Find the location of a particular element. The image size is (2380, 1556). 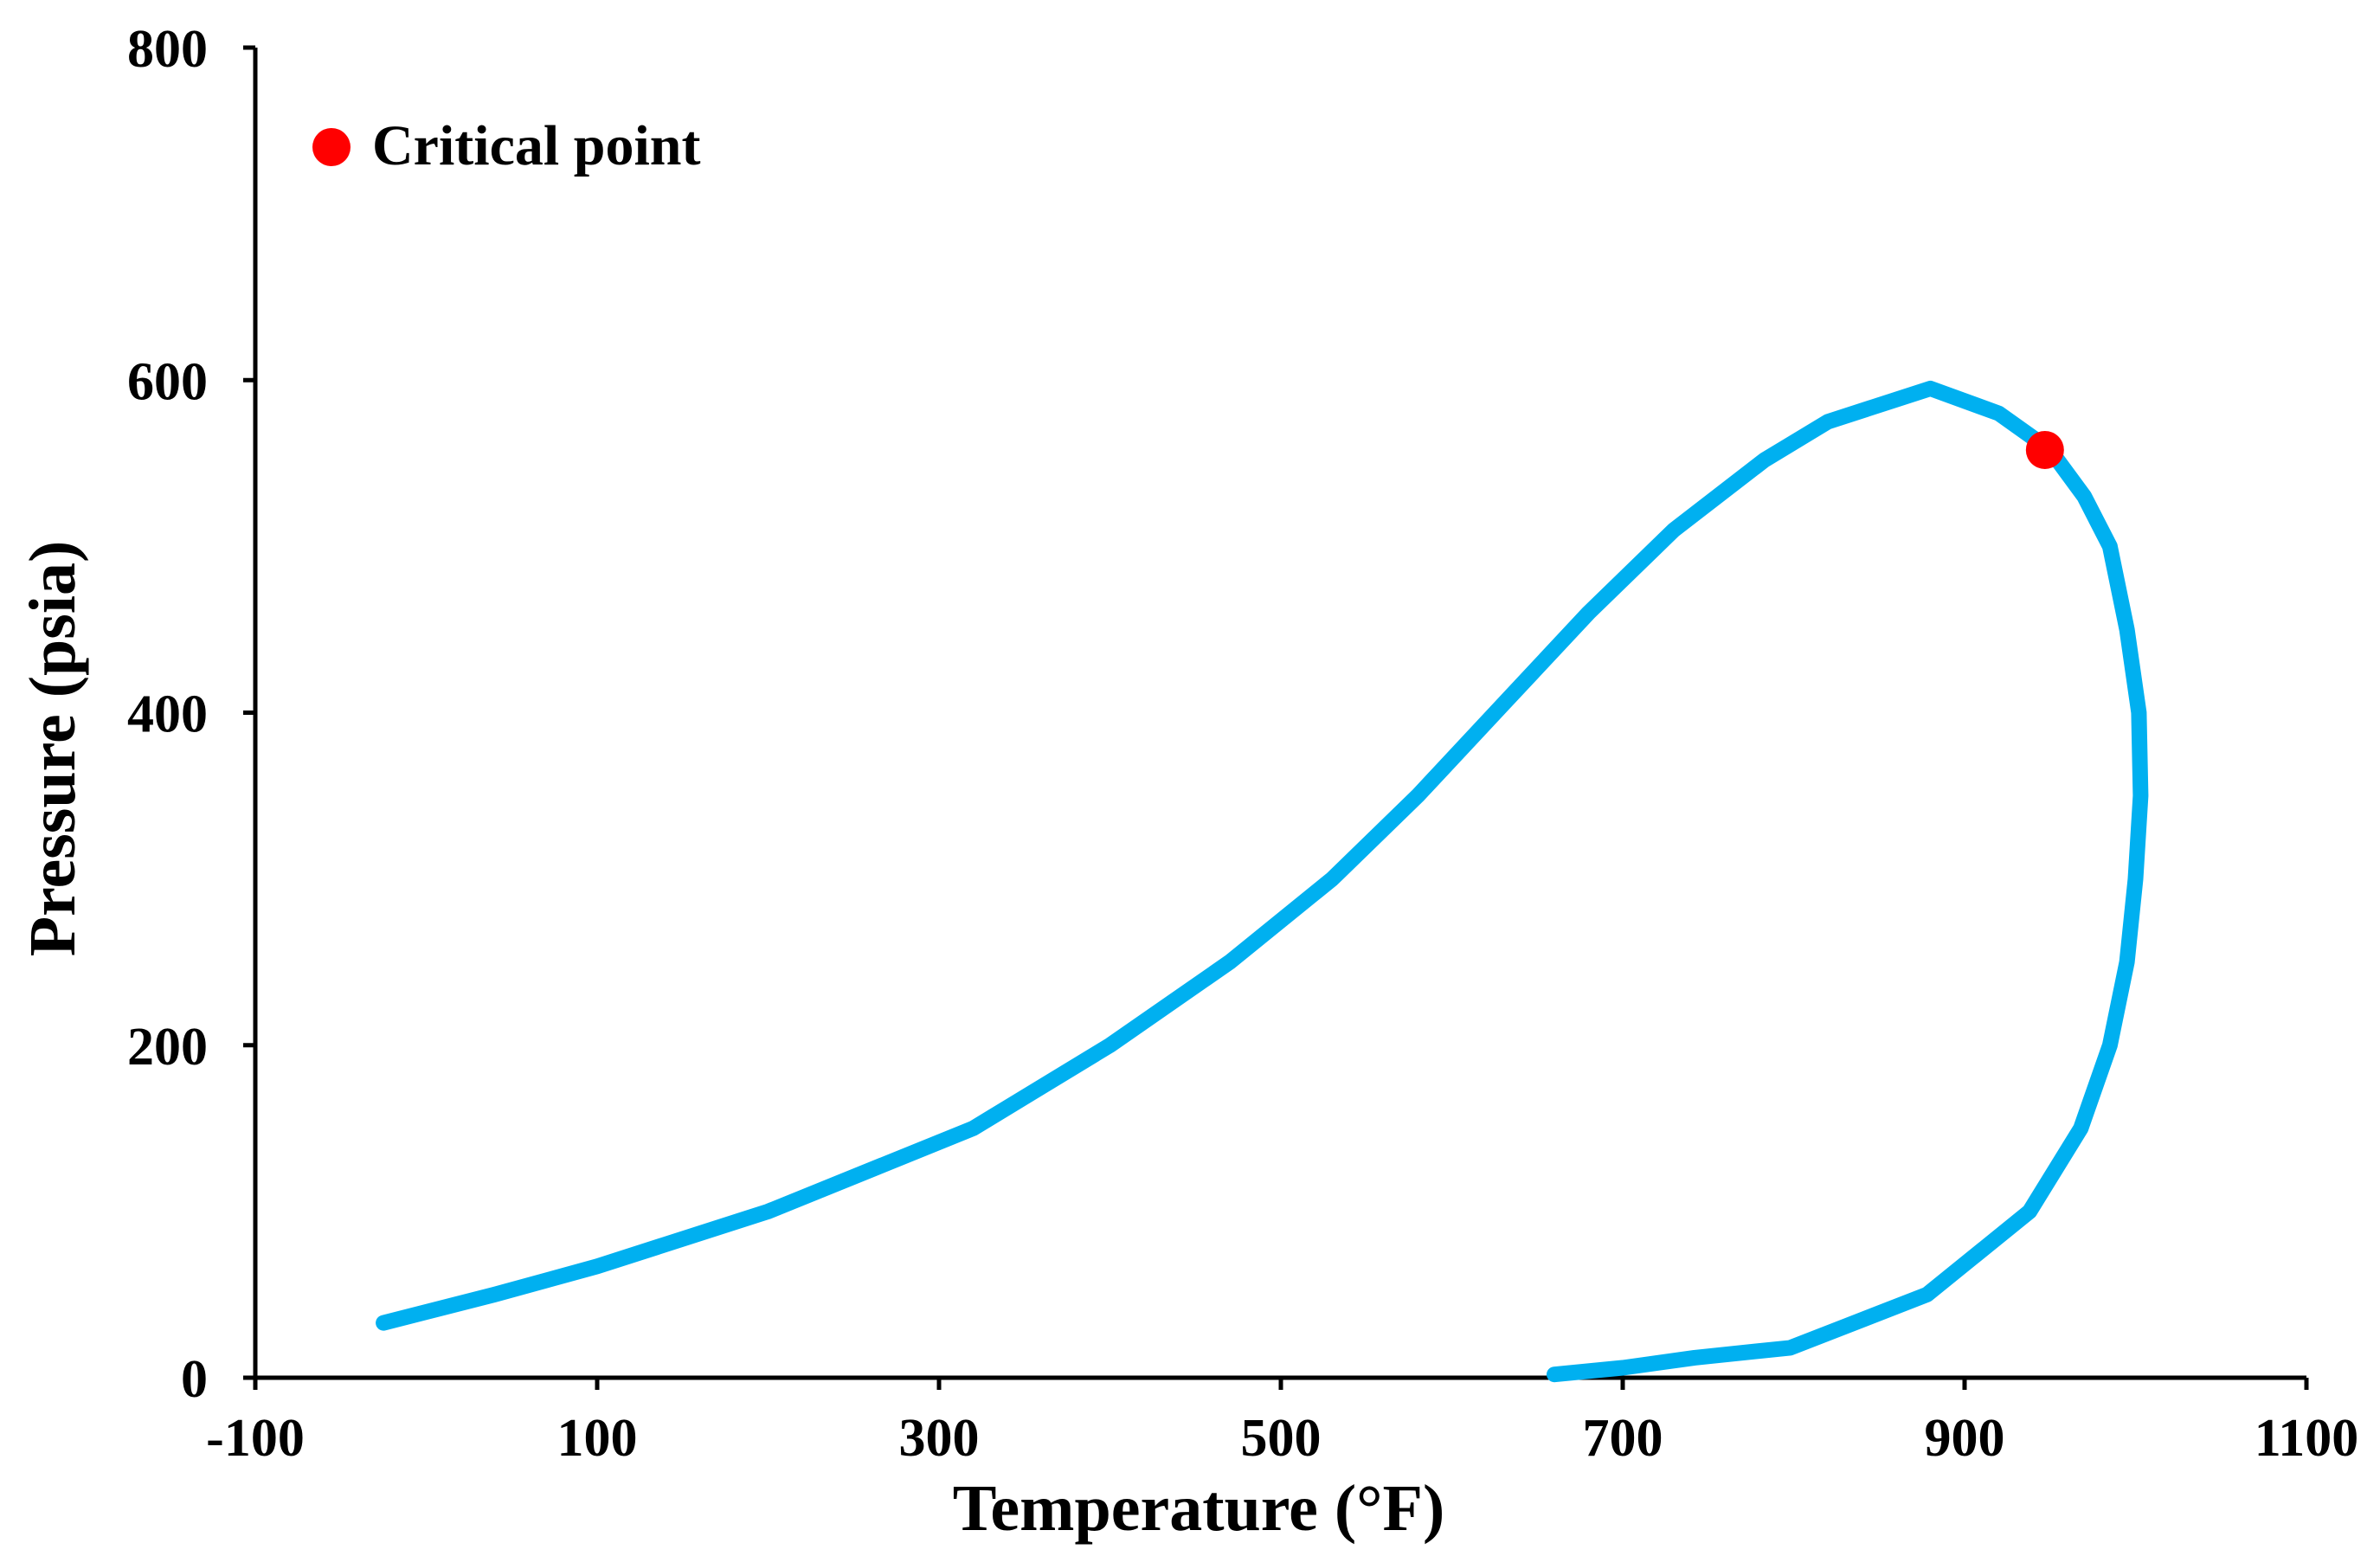

x-tick-label: -100 is located at coordinates (255, 1438).